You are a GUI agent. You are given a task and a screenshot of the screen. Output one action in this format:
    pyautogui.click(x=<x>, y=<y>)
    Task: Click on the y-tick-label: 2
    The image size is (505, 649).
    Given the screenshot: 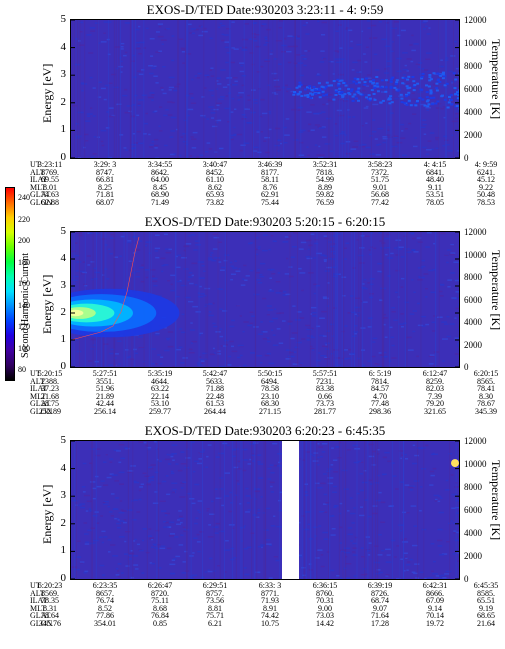 What is the action you would take?
    pyautogui.click(x=63, y=522)
    